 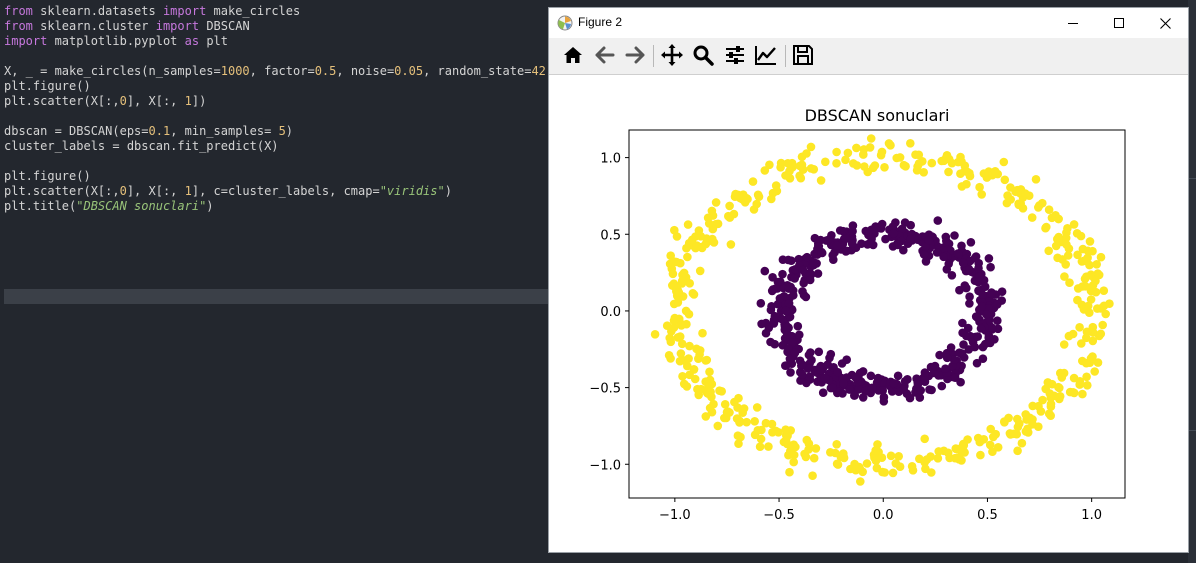 What do you see at coordinates (276, 41) in the screenshot?
I see `code-line: import matplotlib.pyplot as plt` at bounding box center [276, 41].